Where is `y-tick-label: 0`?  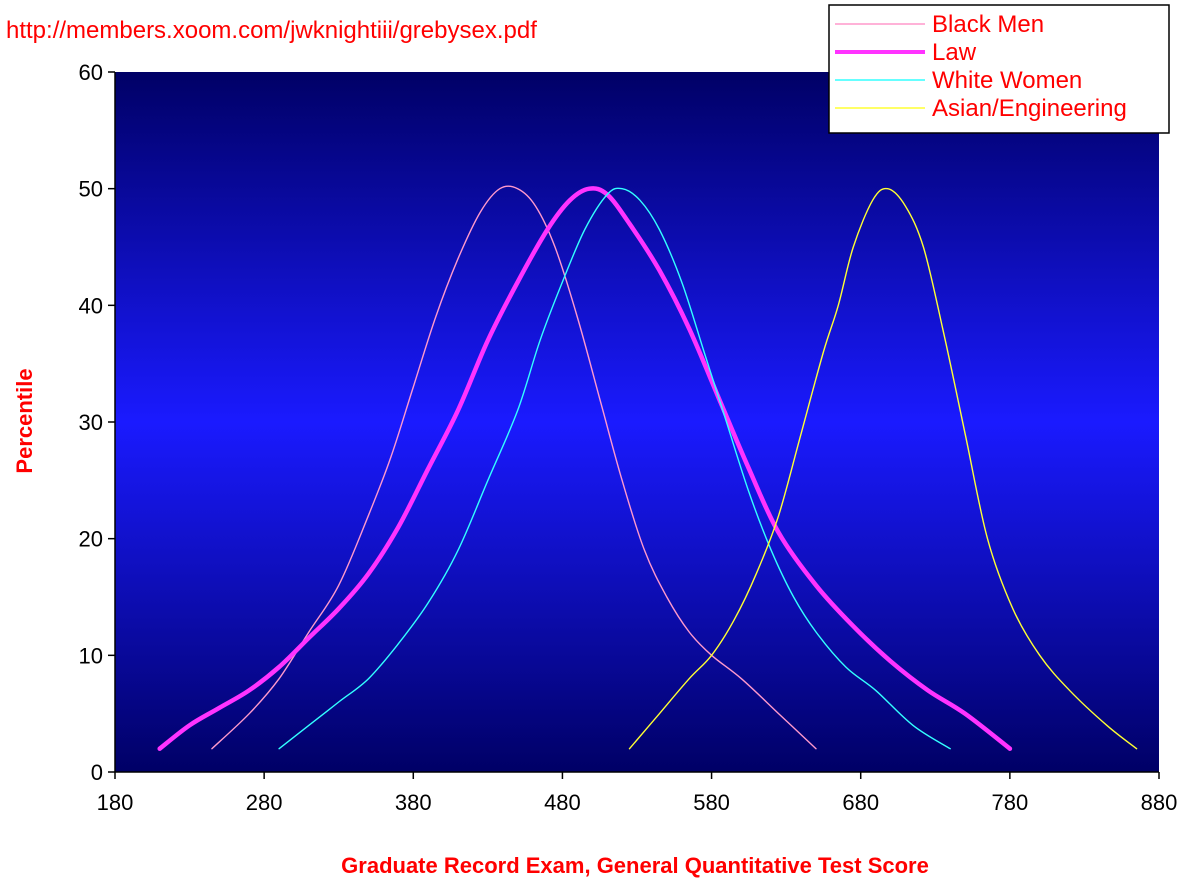
y-tick-label: 0 is located at coordinates (97, 772).